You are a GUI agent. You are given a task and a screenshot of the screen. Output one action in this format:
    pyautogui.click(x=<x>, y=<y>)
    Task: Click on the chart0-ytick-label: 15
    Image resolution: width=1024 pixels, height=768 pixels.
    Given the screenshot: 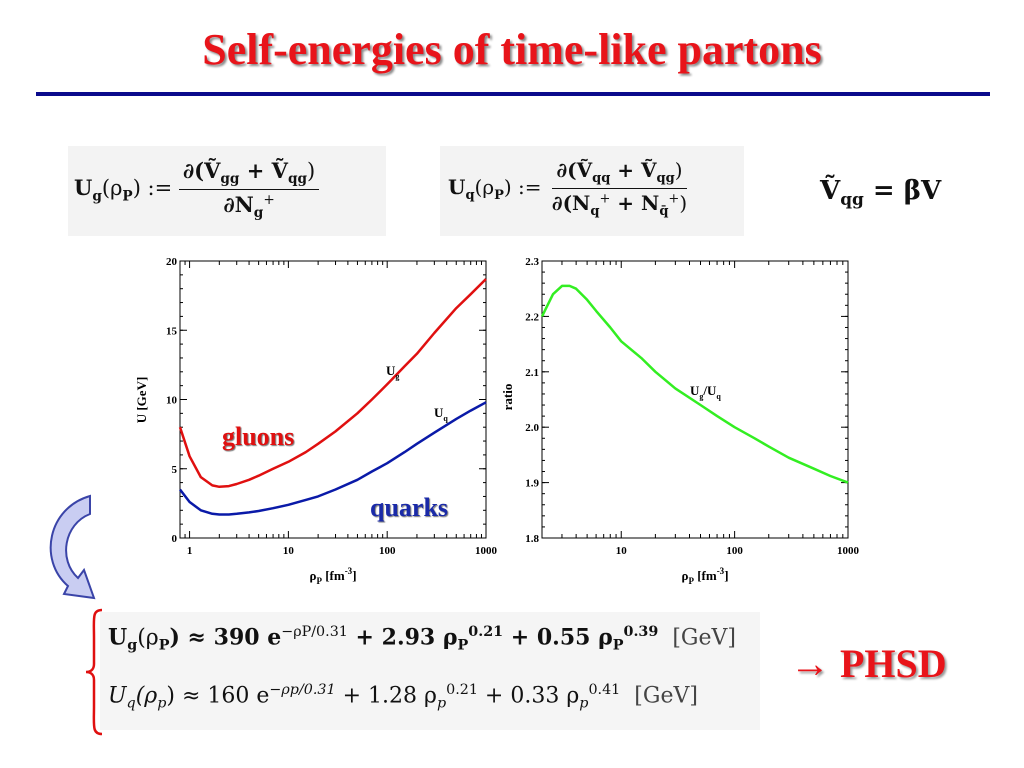 What is the action you would take?
    pyautogui.click(x=172, y=331)
    